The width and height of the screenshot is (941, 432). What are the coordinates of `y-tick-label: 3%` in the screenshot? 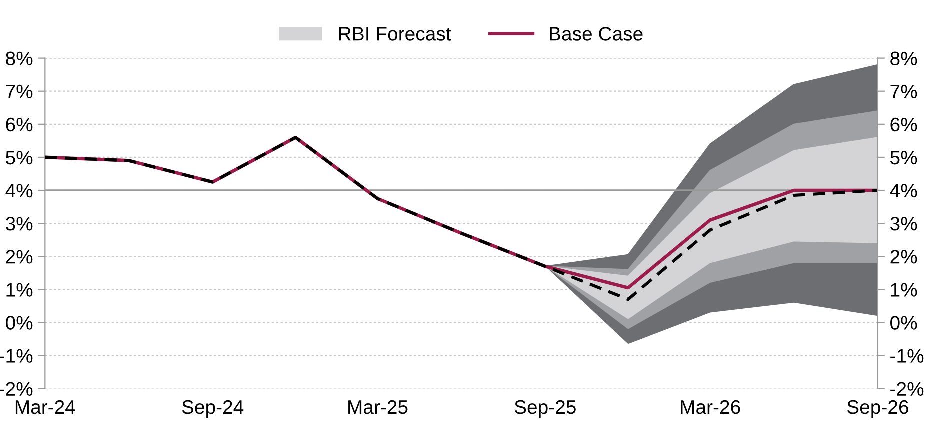 It's located at (19, 224).